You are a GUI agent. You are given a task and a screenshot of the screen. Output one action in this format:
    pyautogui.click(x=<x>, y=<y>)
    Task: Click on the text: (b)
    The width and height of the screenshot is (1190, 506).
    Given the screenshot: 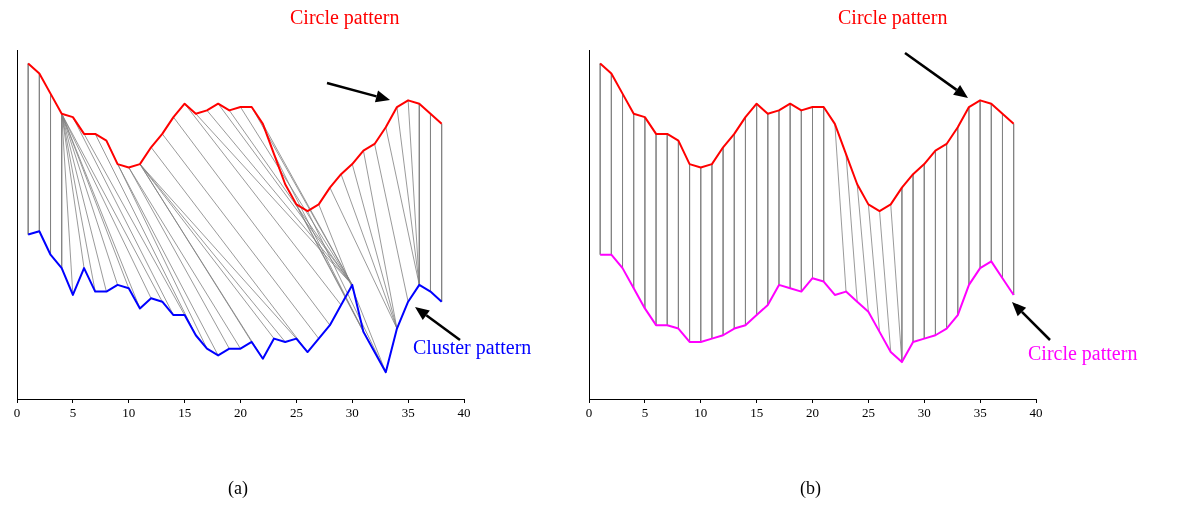 What is the action you would take?
    pyautogui.click(x=810, y=488)
    